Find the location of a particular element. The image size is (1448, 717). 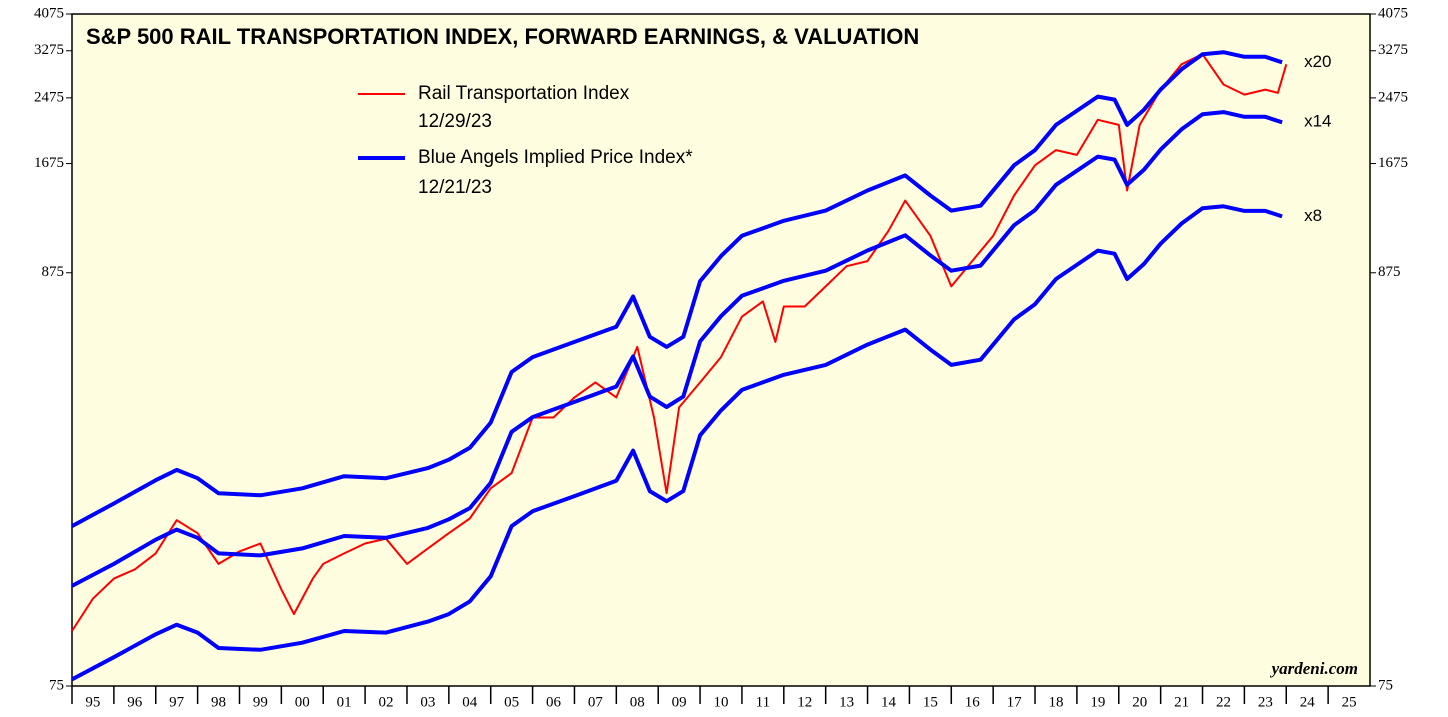

x-tick-label: 25 is located at coordinates (1349, 702).